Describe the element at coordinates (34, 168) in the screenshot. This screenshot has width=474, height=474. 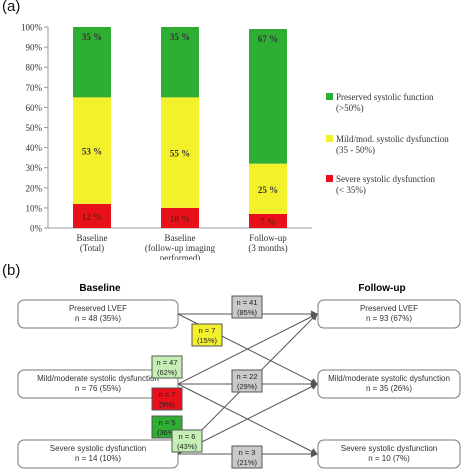
I see `y-tick-label: 30%` at that location.